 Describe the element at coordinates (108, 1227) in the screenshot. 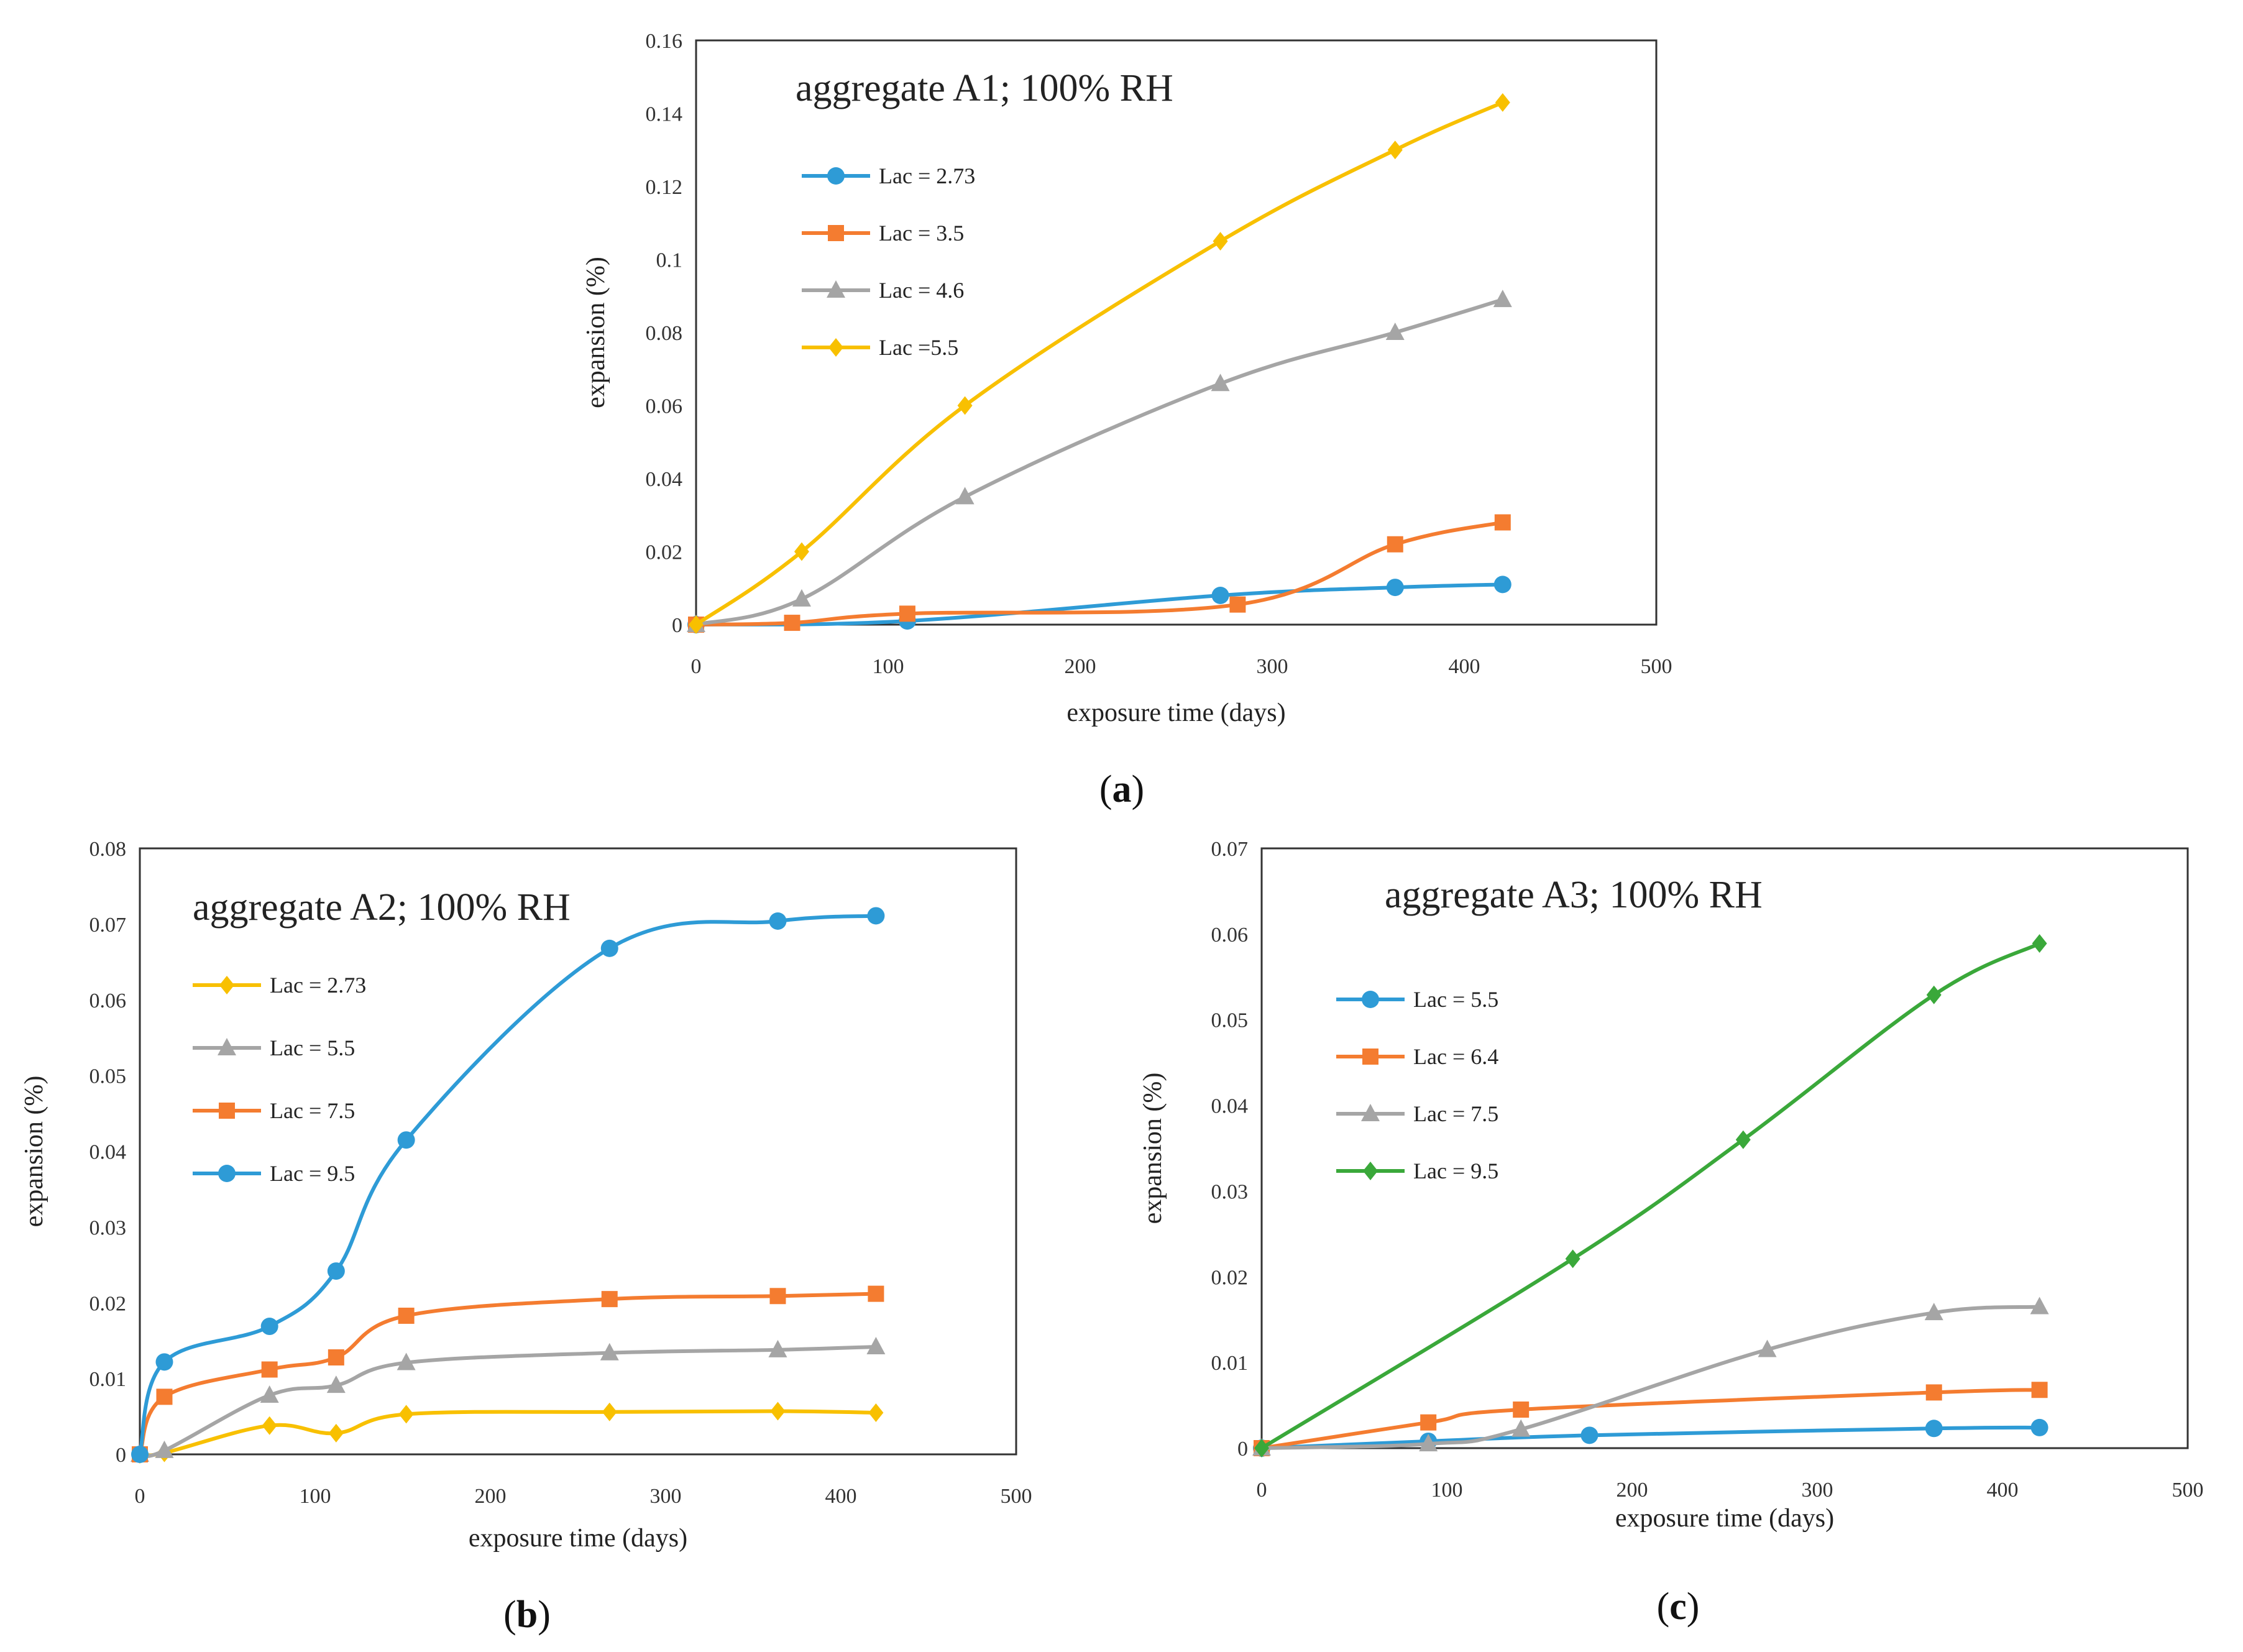

I see `y-tick-label: 0.03` at that location.